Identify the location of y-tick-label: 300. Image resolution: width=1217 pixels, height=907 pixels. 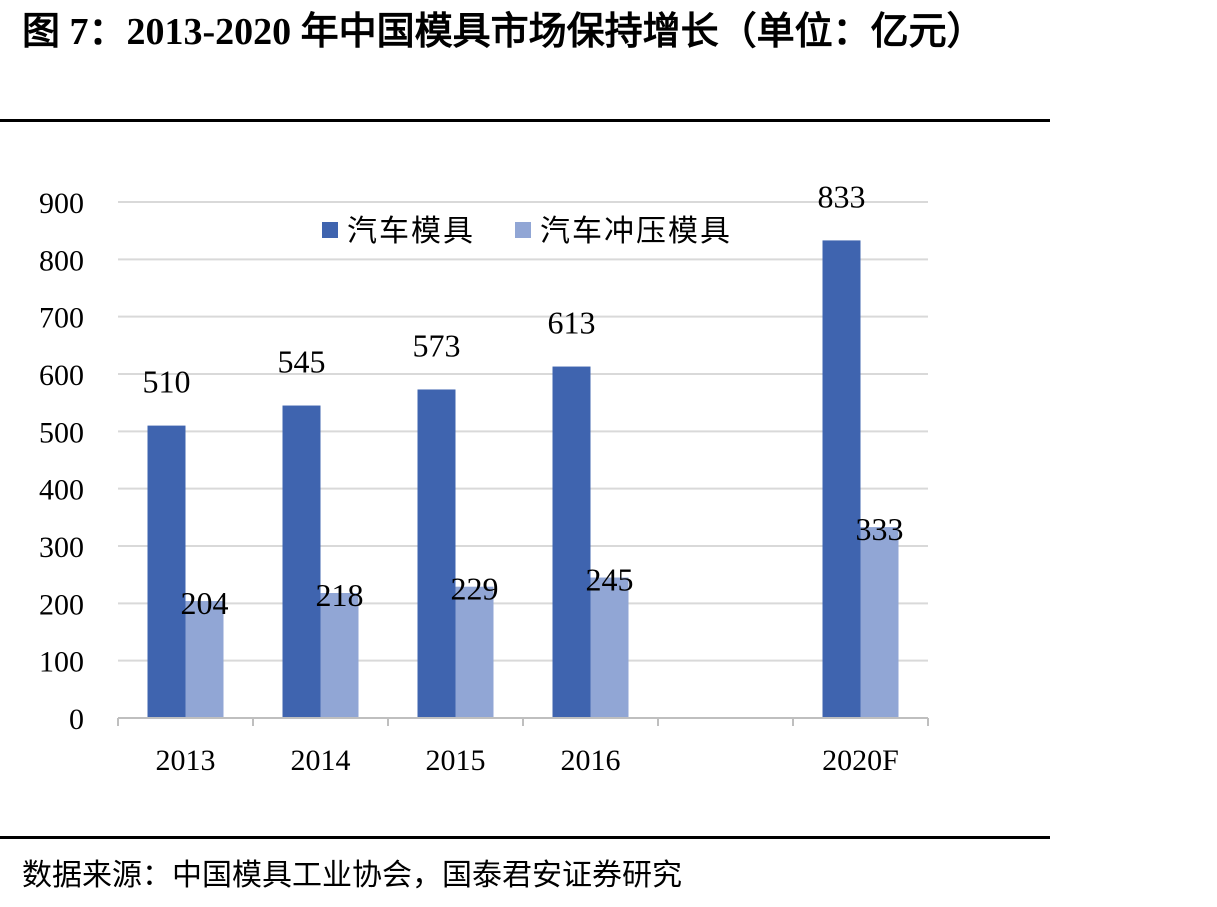
(61, 547).